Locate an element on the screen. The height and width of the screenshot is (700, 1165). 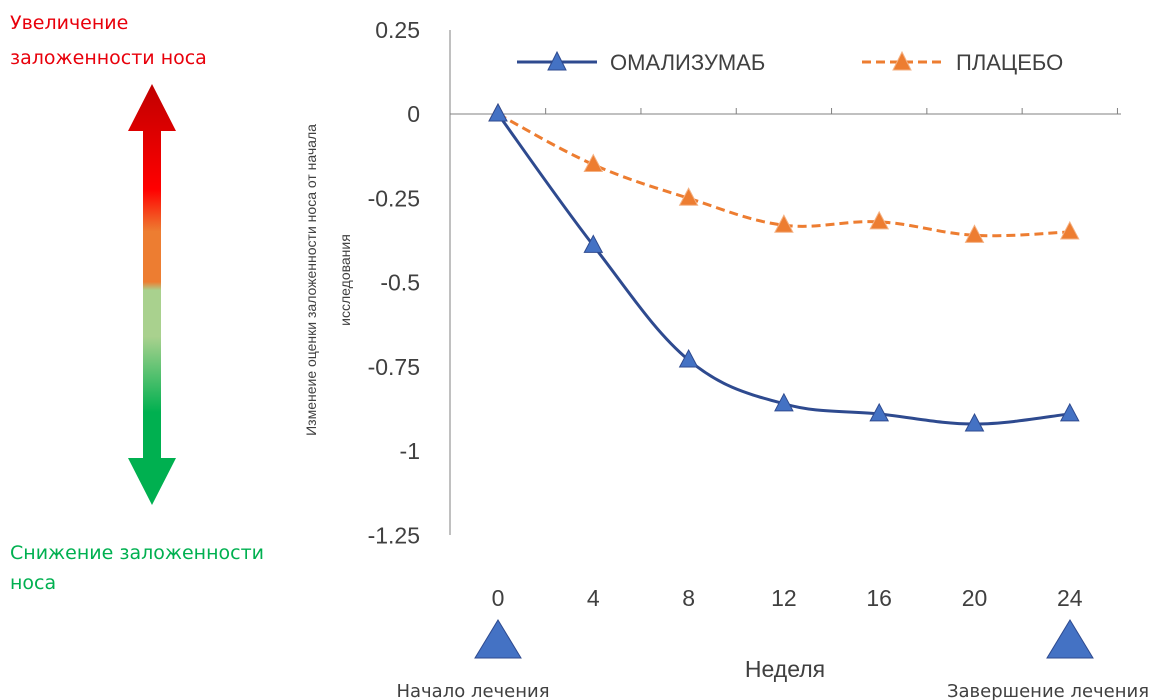
legend-omalizumab-marker-icon is located at coordinates (557, 60).